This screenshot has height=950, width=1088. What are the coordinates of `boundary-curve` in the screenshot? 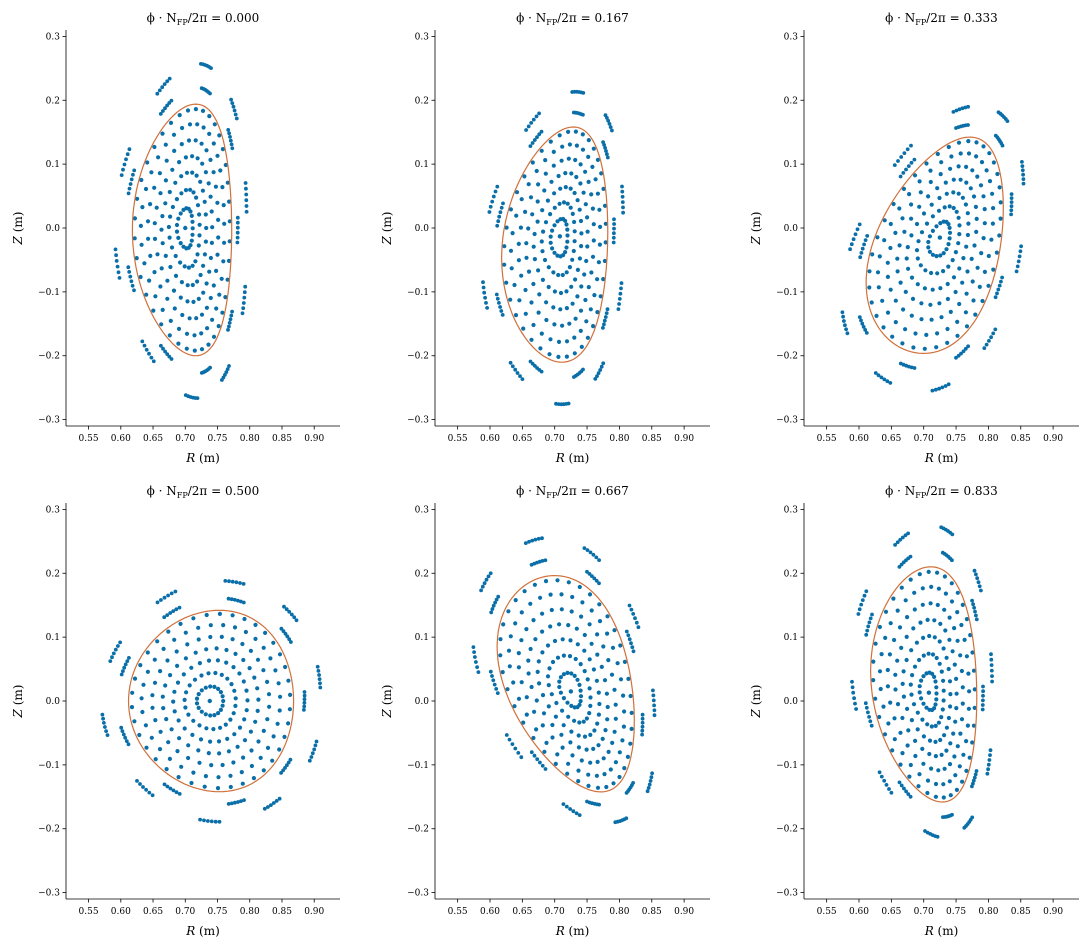 It's located at (565, 683).